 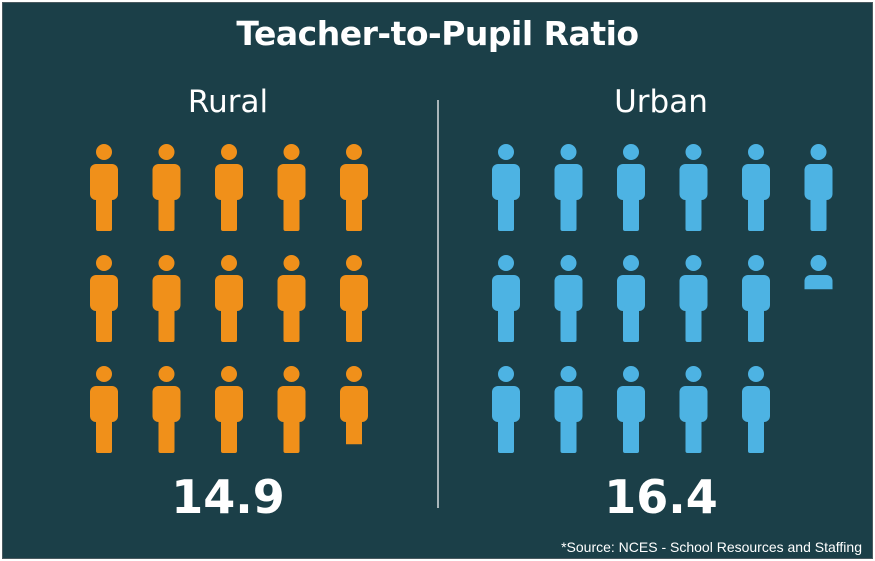 I want to click on urban-value-label: 16.4, so click(x=661, y=497).